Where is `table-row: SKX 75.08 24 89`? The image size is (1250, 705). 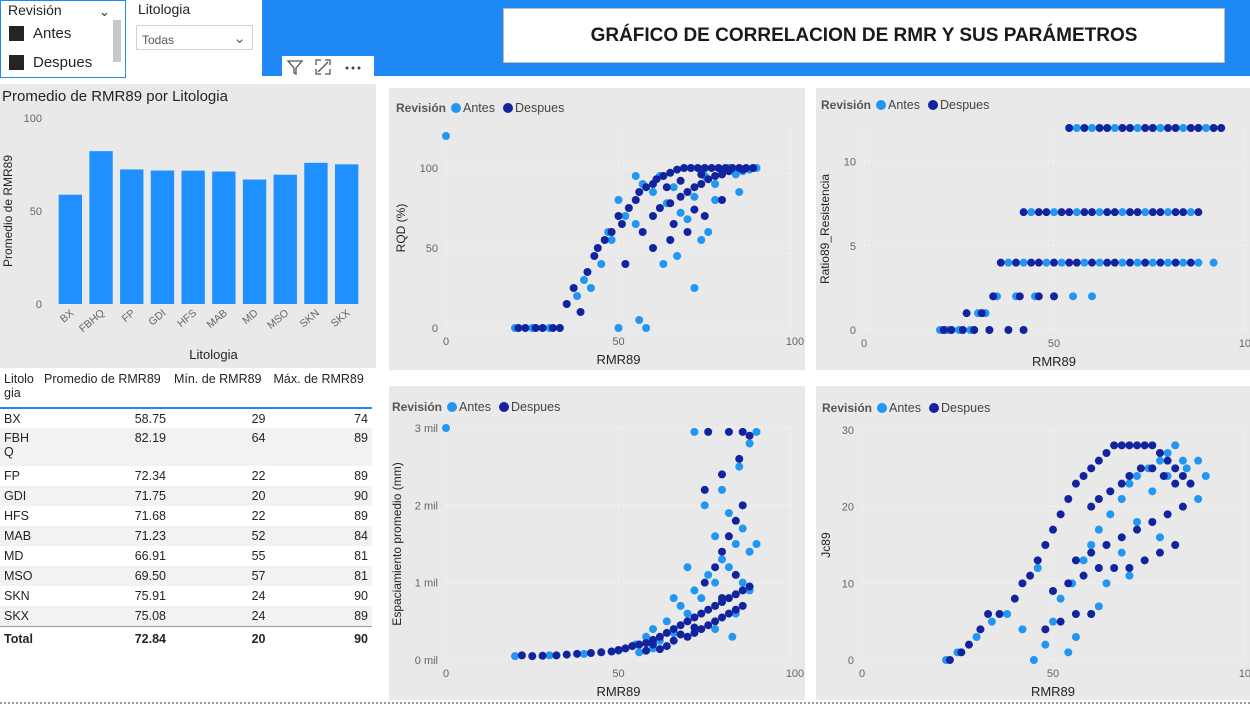 table-row: SKX 75.08 24 89 is located at coordinates (186, 616).